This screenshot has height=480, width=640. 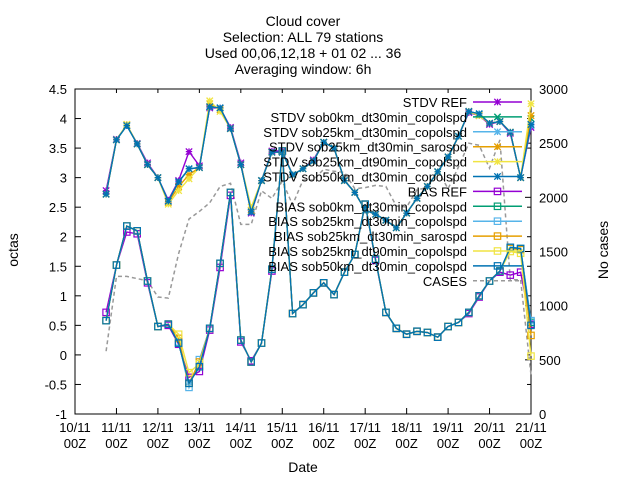 I want to click on y2-tick-label: 0, so click(x=542, y=414).